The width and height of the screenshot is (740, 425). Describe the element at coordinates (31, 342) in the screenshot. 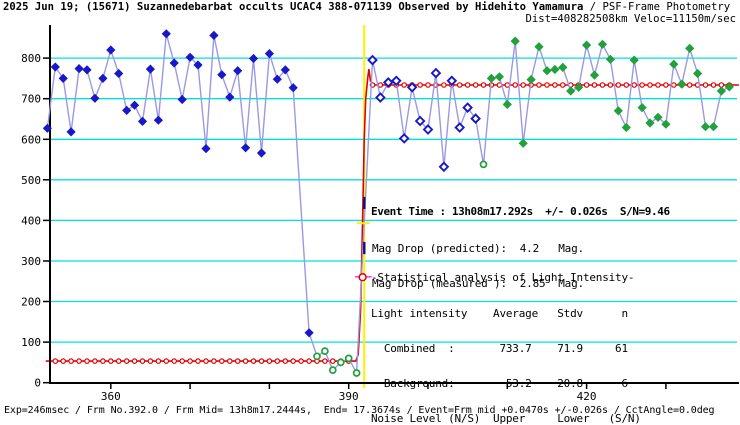

I see `y-tick-label: 100` at that location.